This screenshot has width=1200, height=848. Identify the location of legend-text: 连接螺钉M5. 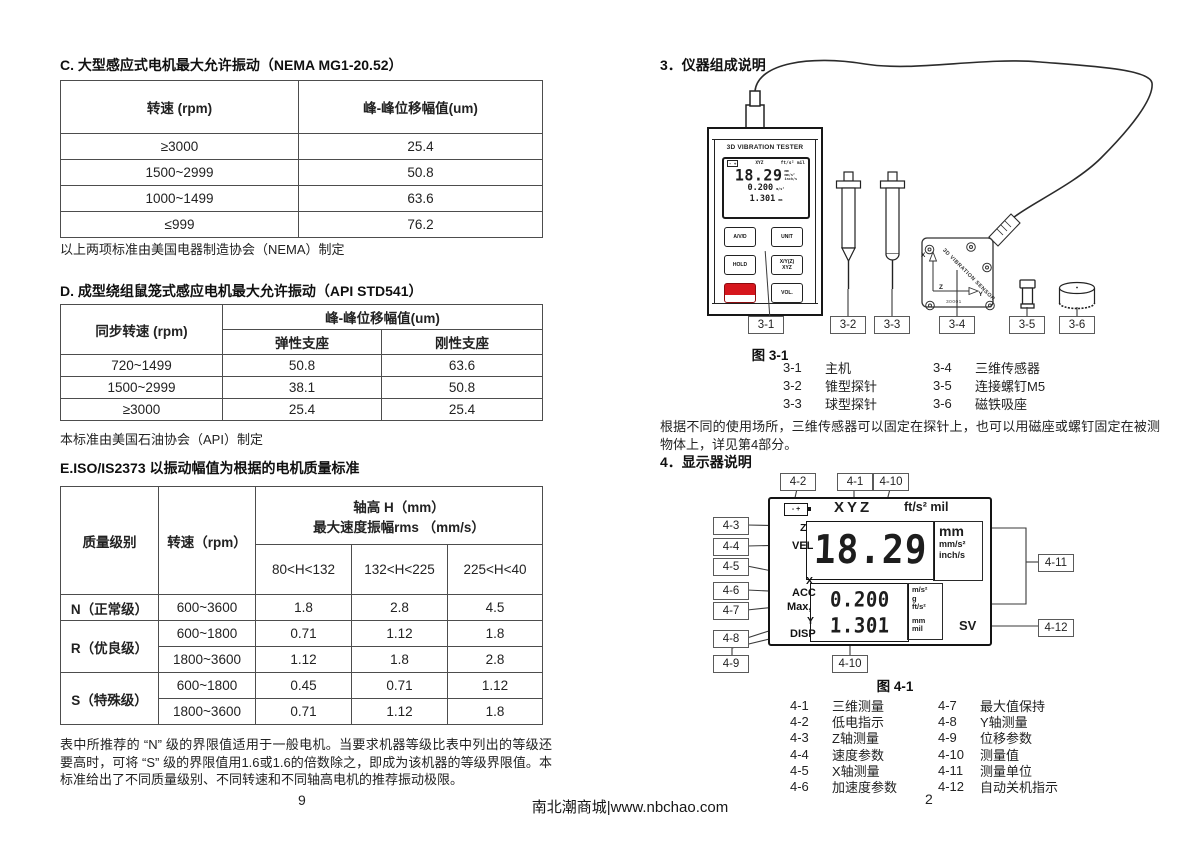
(1010, 386).